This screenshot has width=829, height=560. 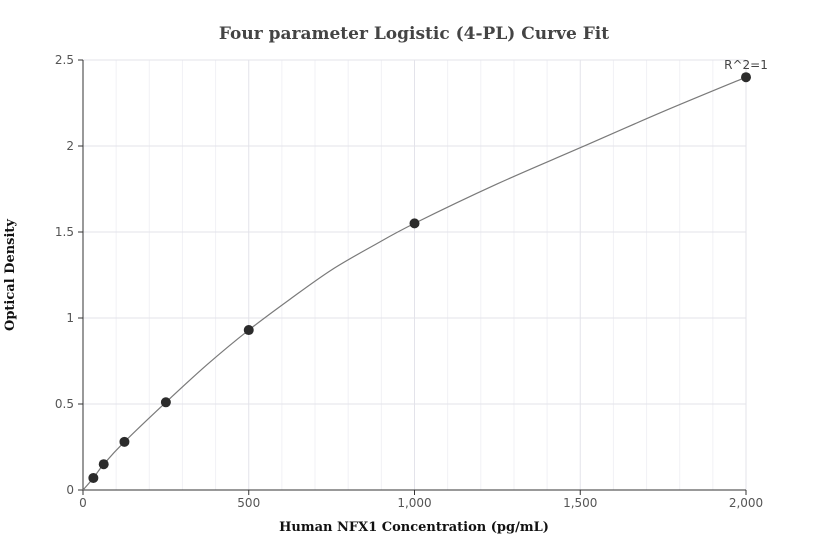 What do you see at coordinates (70, 318) in the screenshot?
I see `y-tick-label: 1` at bounding box center [70, 318].